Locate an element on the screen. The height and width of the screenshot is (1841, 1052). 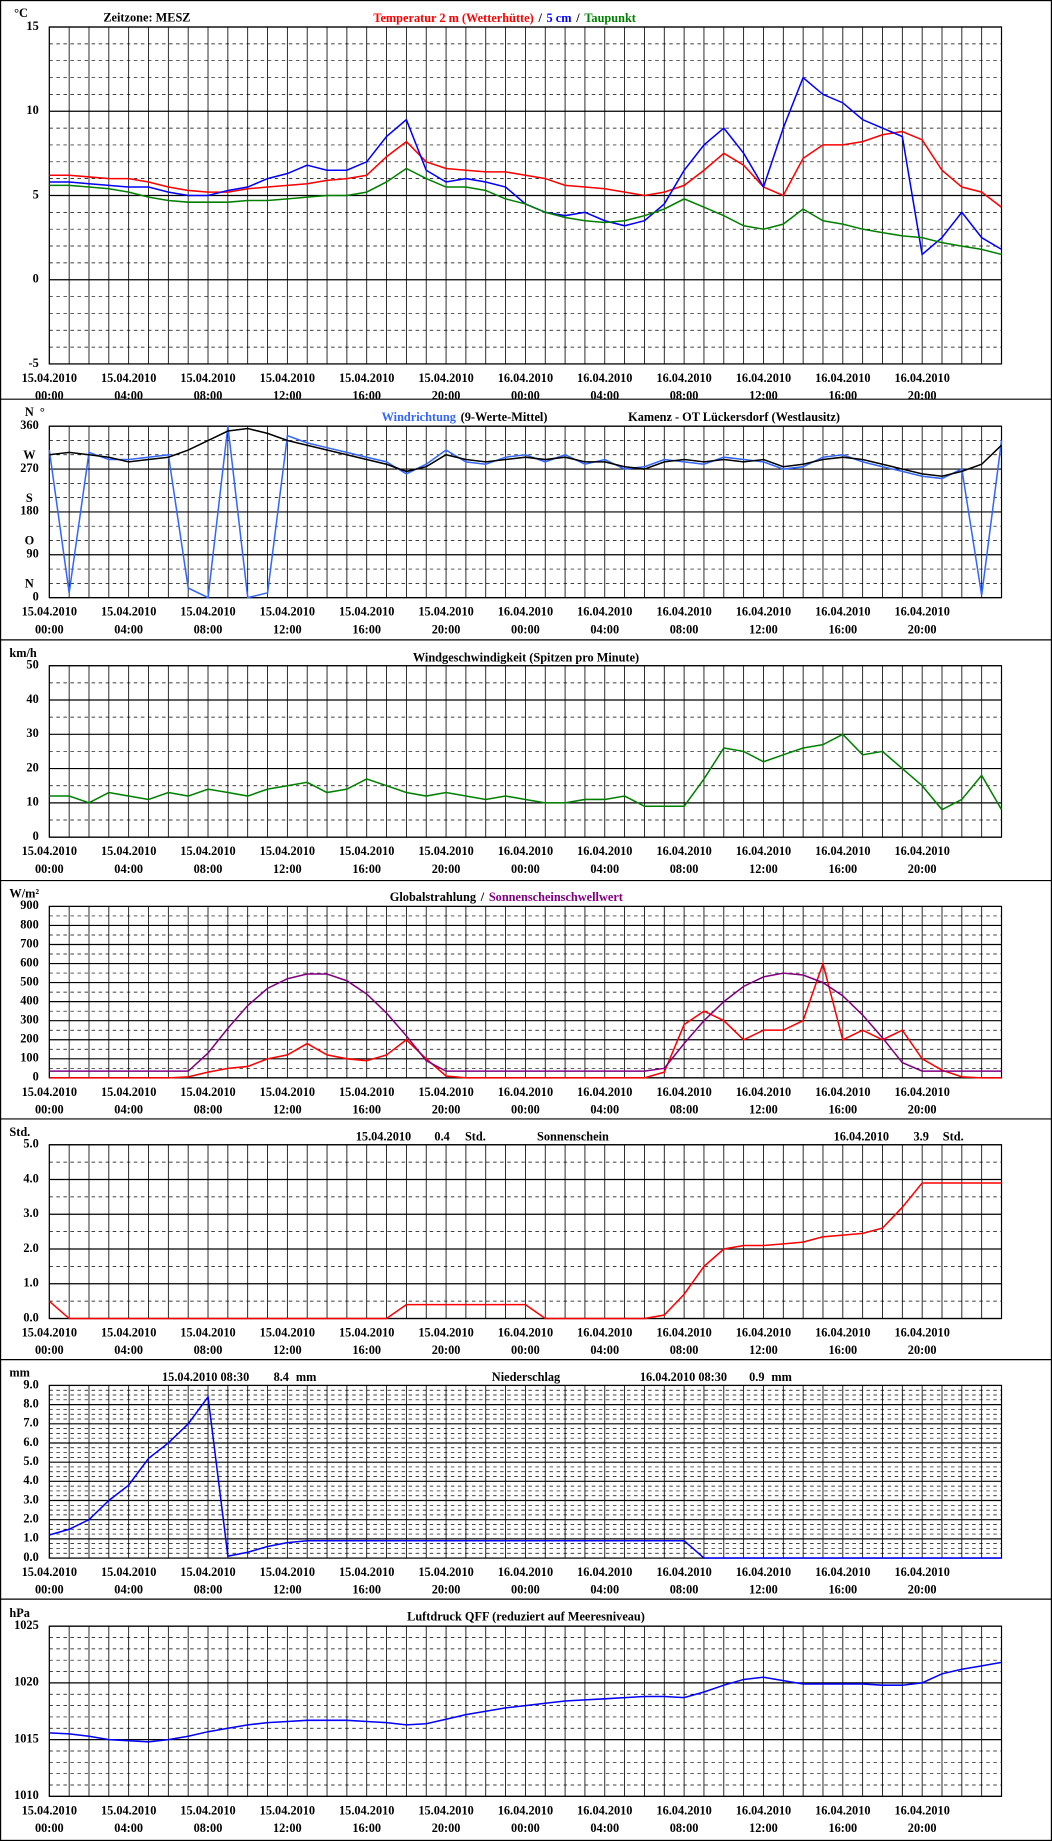
y-tick-label: 1.0 is located at coordinates (30, 1283).